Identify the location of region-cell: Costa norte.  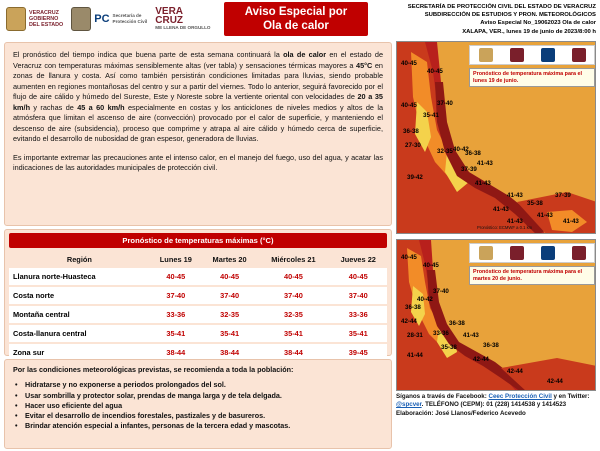
(79, 295).